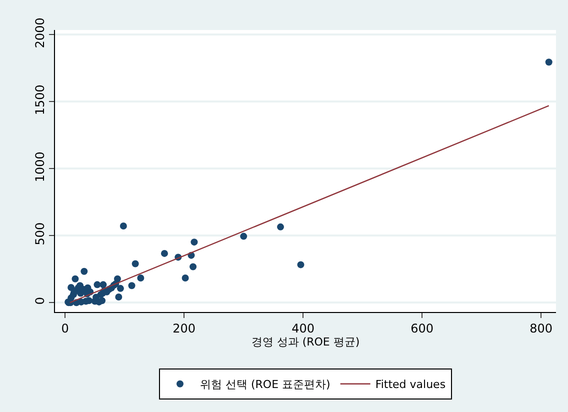 This screenshot has width=568, height=412. What do you see at coordinates (65, 328) in the screenshot?
I see `x-tick-label: 0` at bounding box center [65, 328].